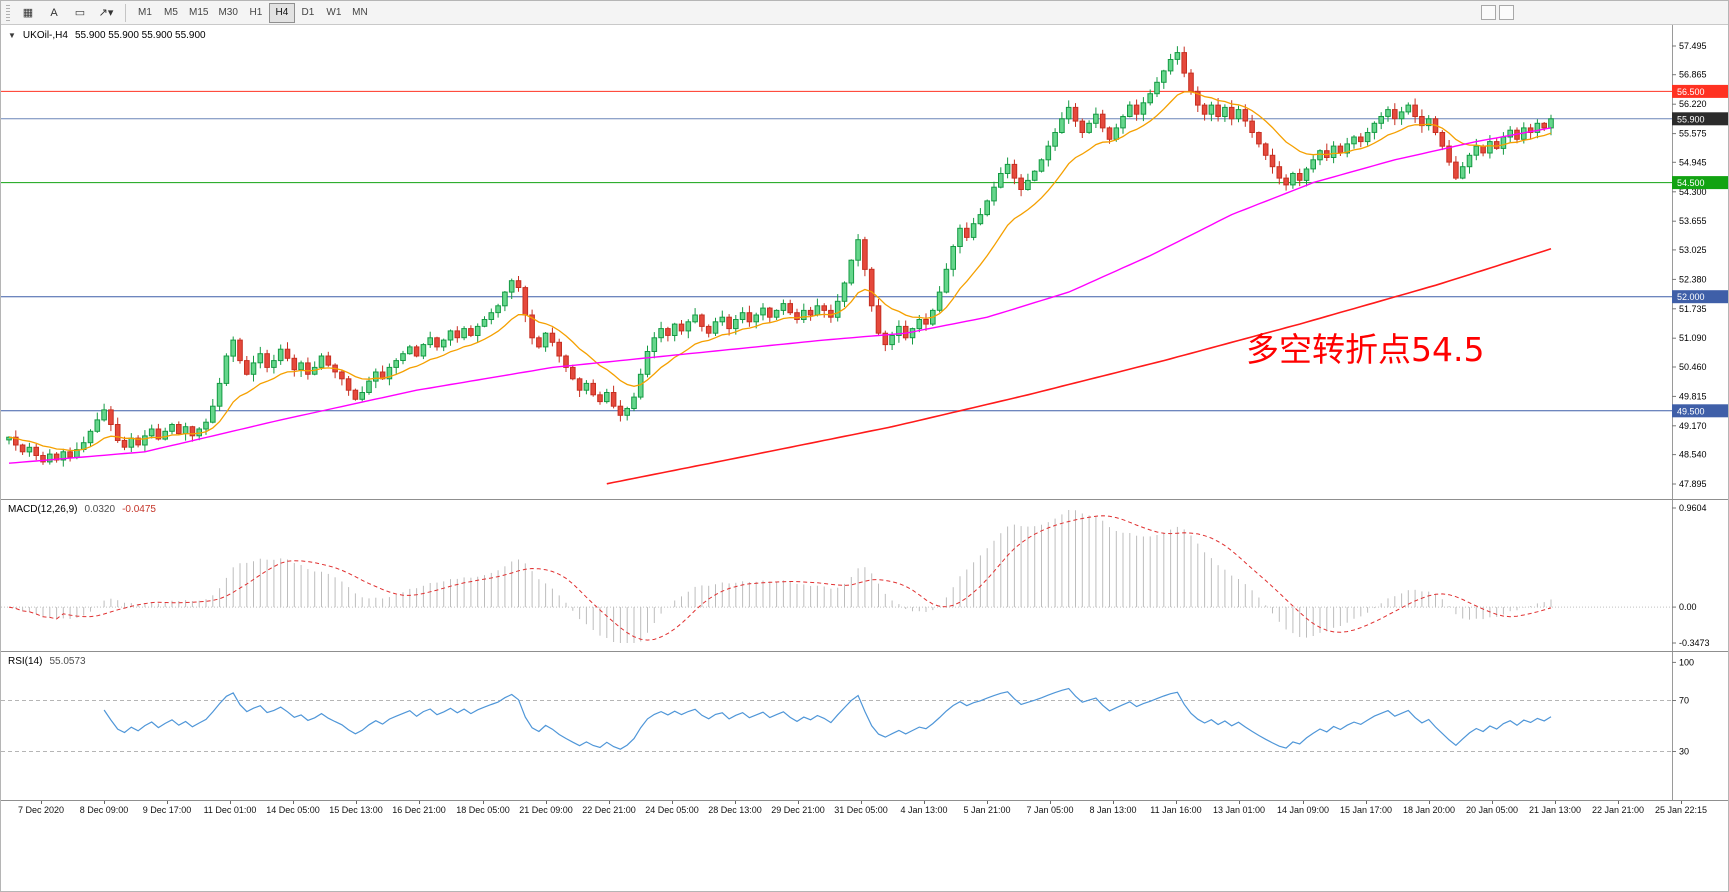  I want to click on time-label: 22 Dec 21:00, so click(609, 810).